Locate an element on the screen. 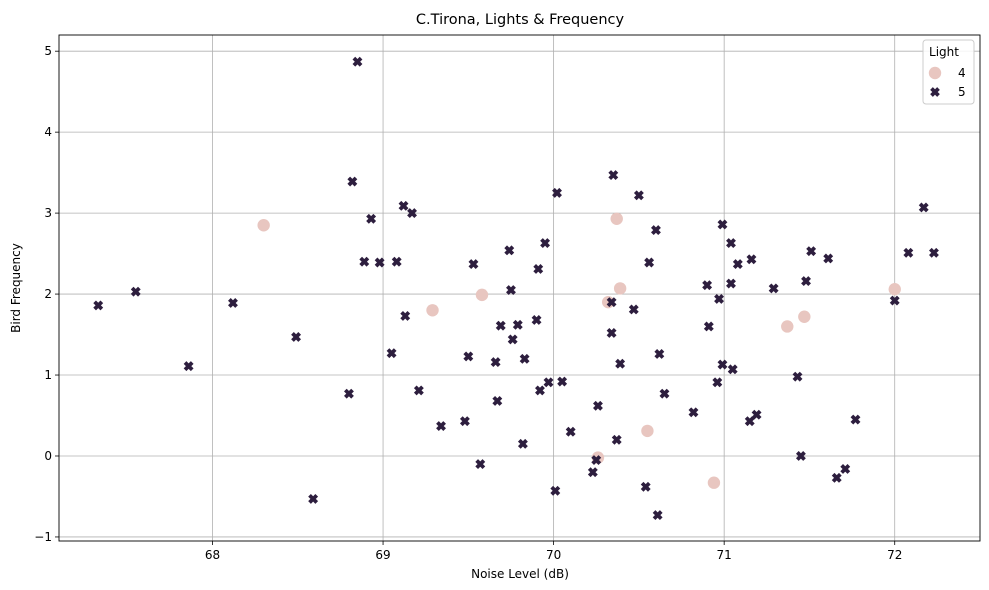 The image size is (989, 590). x-tick-label: 71 is located at coordinates (724, 555).